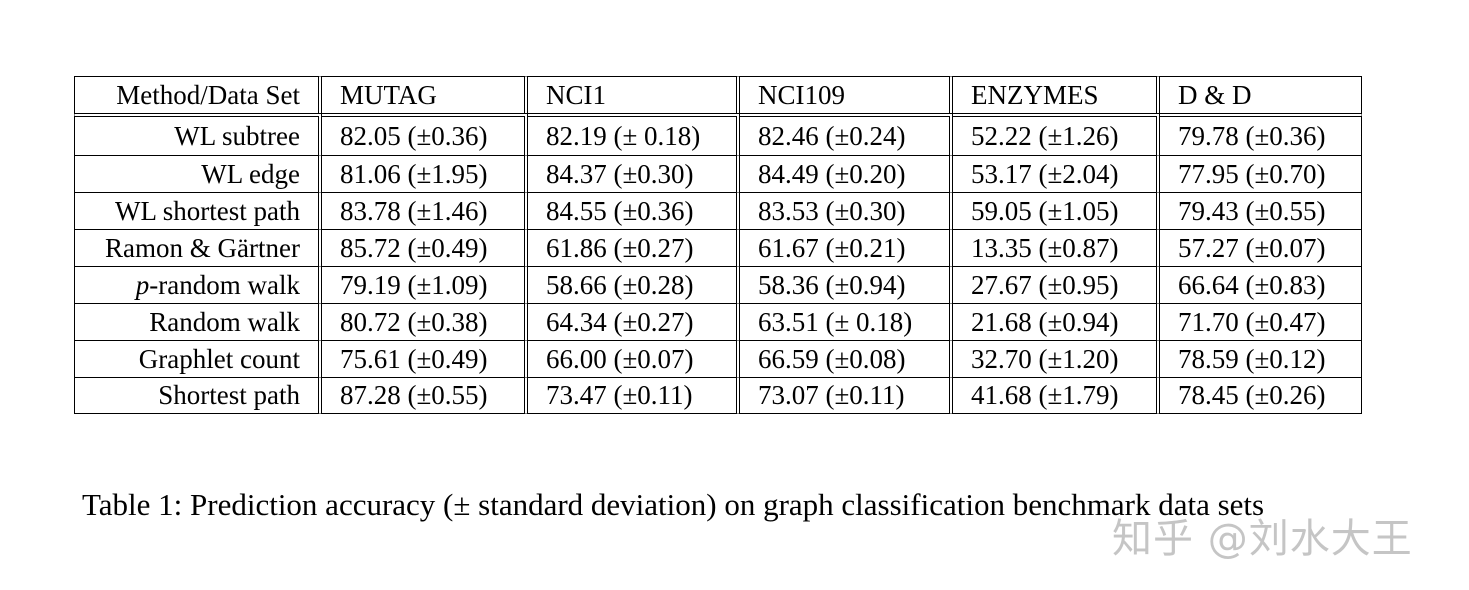 The height and width of the screenshot is (590, 1469). What do you see at coordinates (425, 94) in the screenshot?
I see `column-header: MUTAG` at bounding box center [425, 94].